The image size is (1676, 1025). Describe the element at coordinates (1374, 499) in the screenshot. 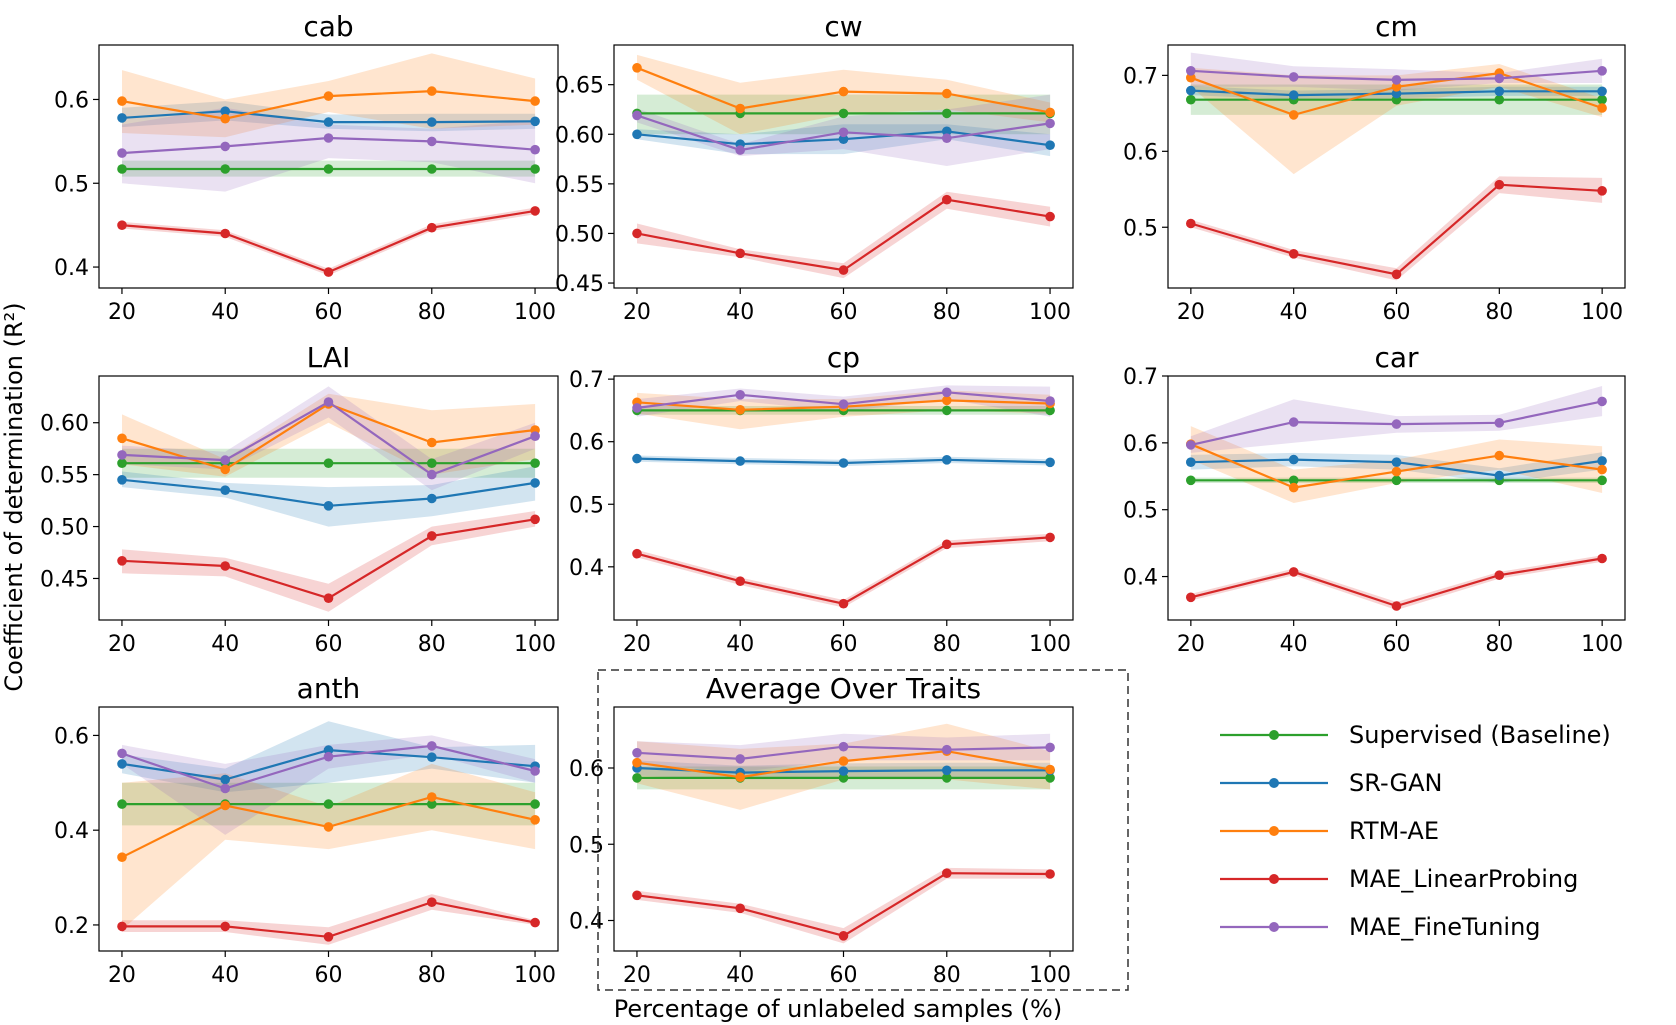

I see `panel-car: 20 40 60 80 100 0.4 0.5 0.6 0.7 car` at that location.